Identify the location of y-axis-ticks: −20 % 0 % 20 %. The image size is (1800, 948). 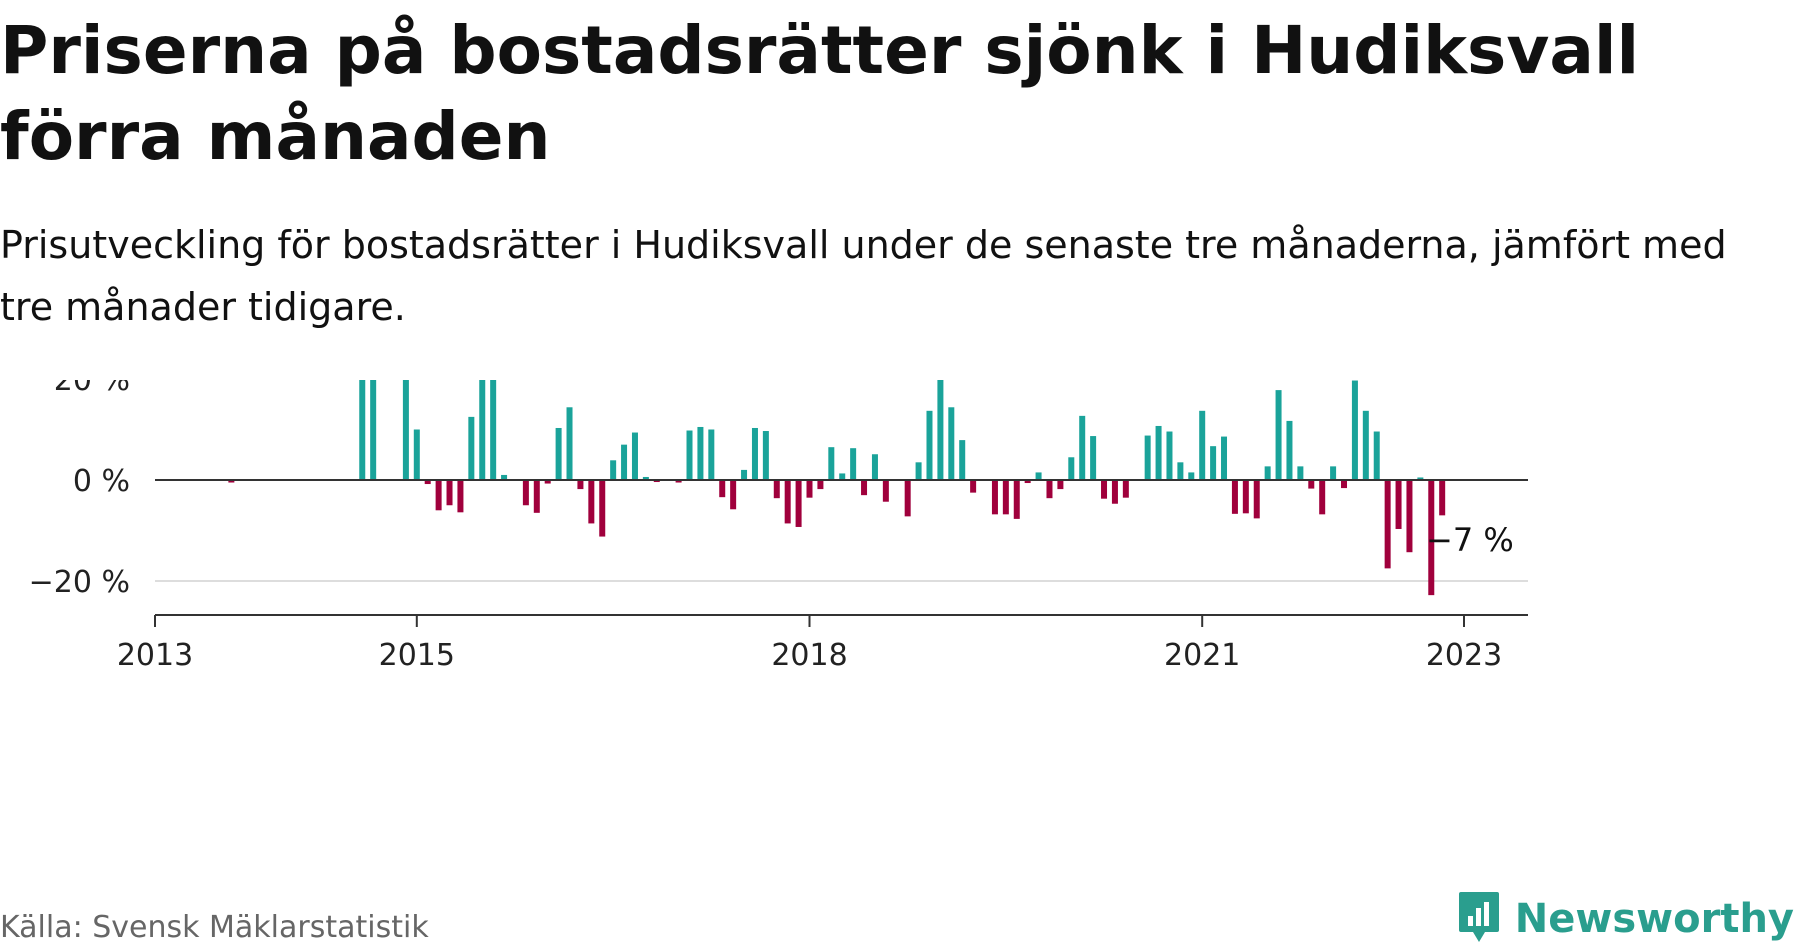
(79, 490).